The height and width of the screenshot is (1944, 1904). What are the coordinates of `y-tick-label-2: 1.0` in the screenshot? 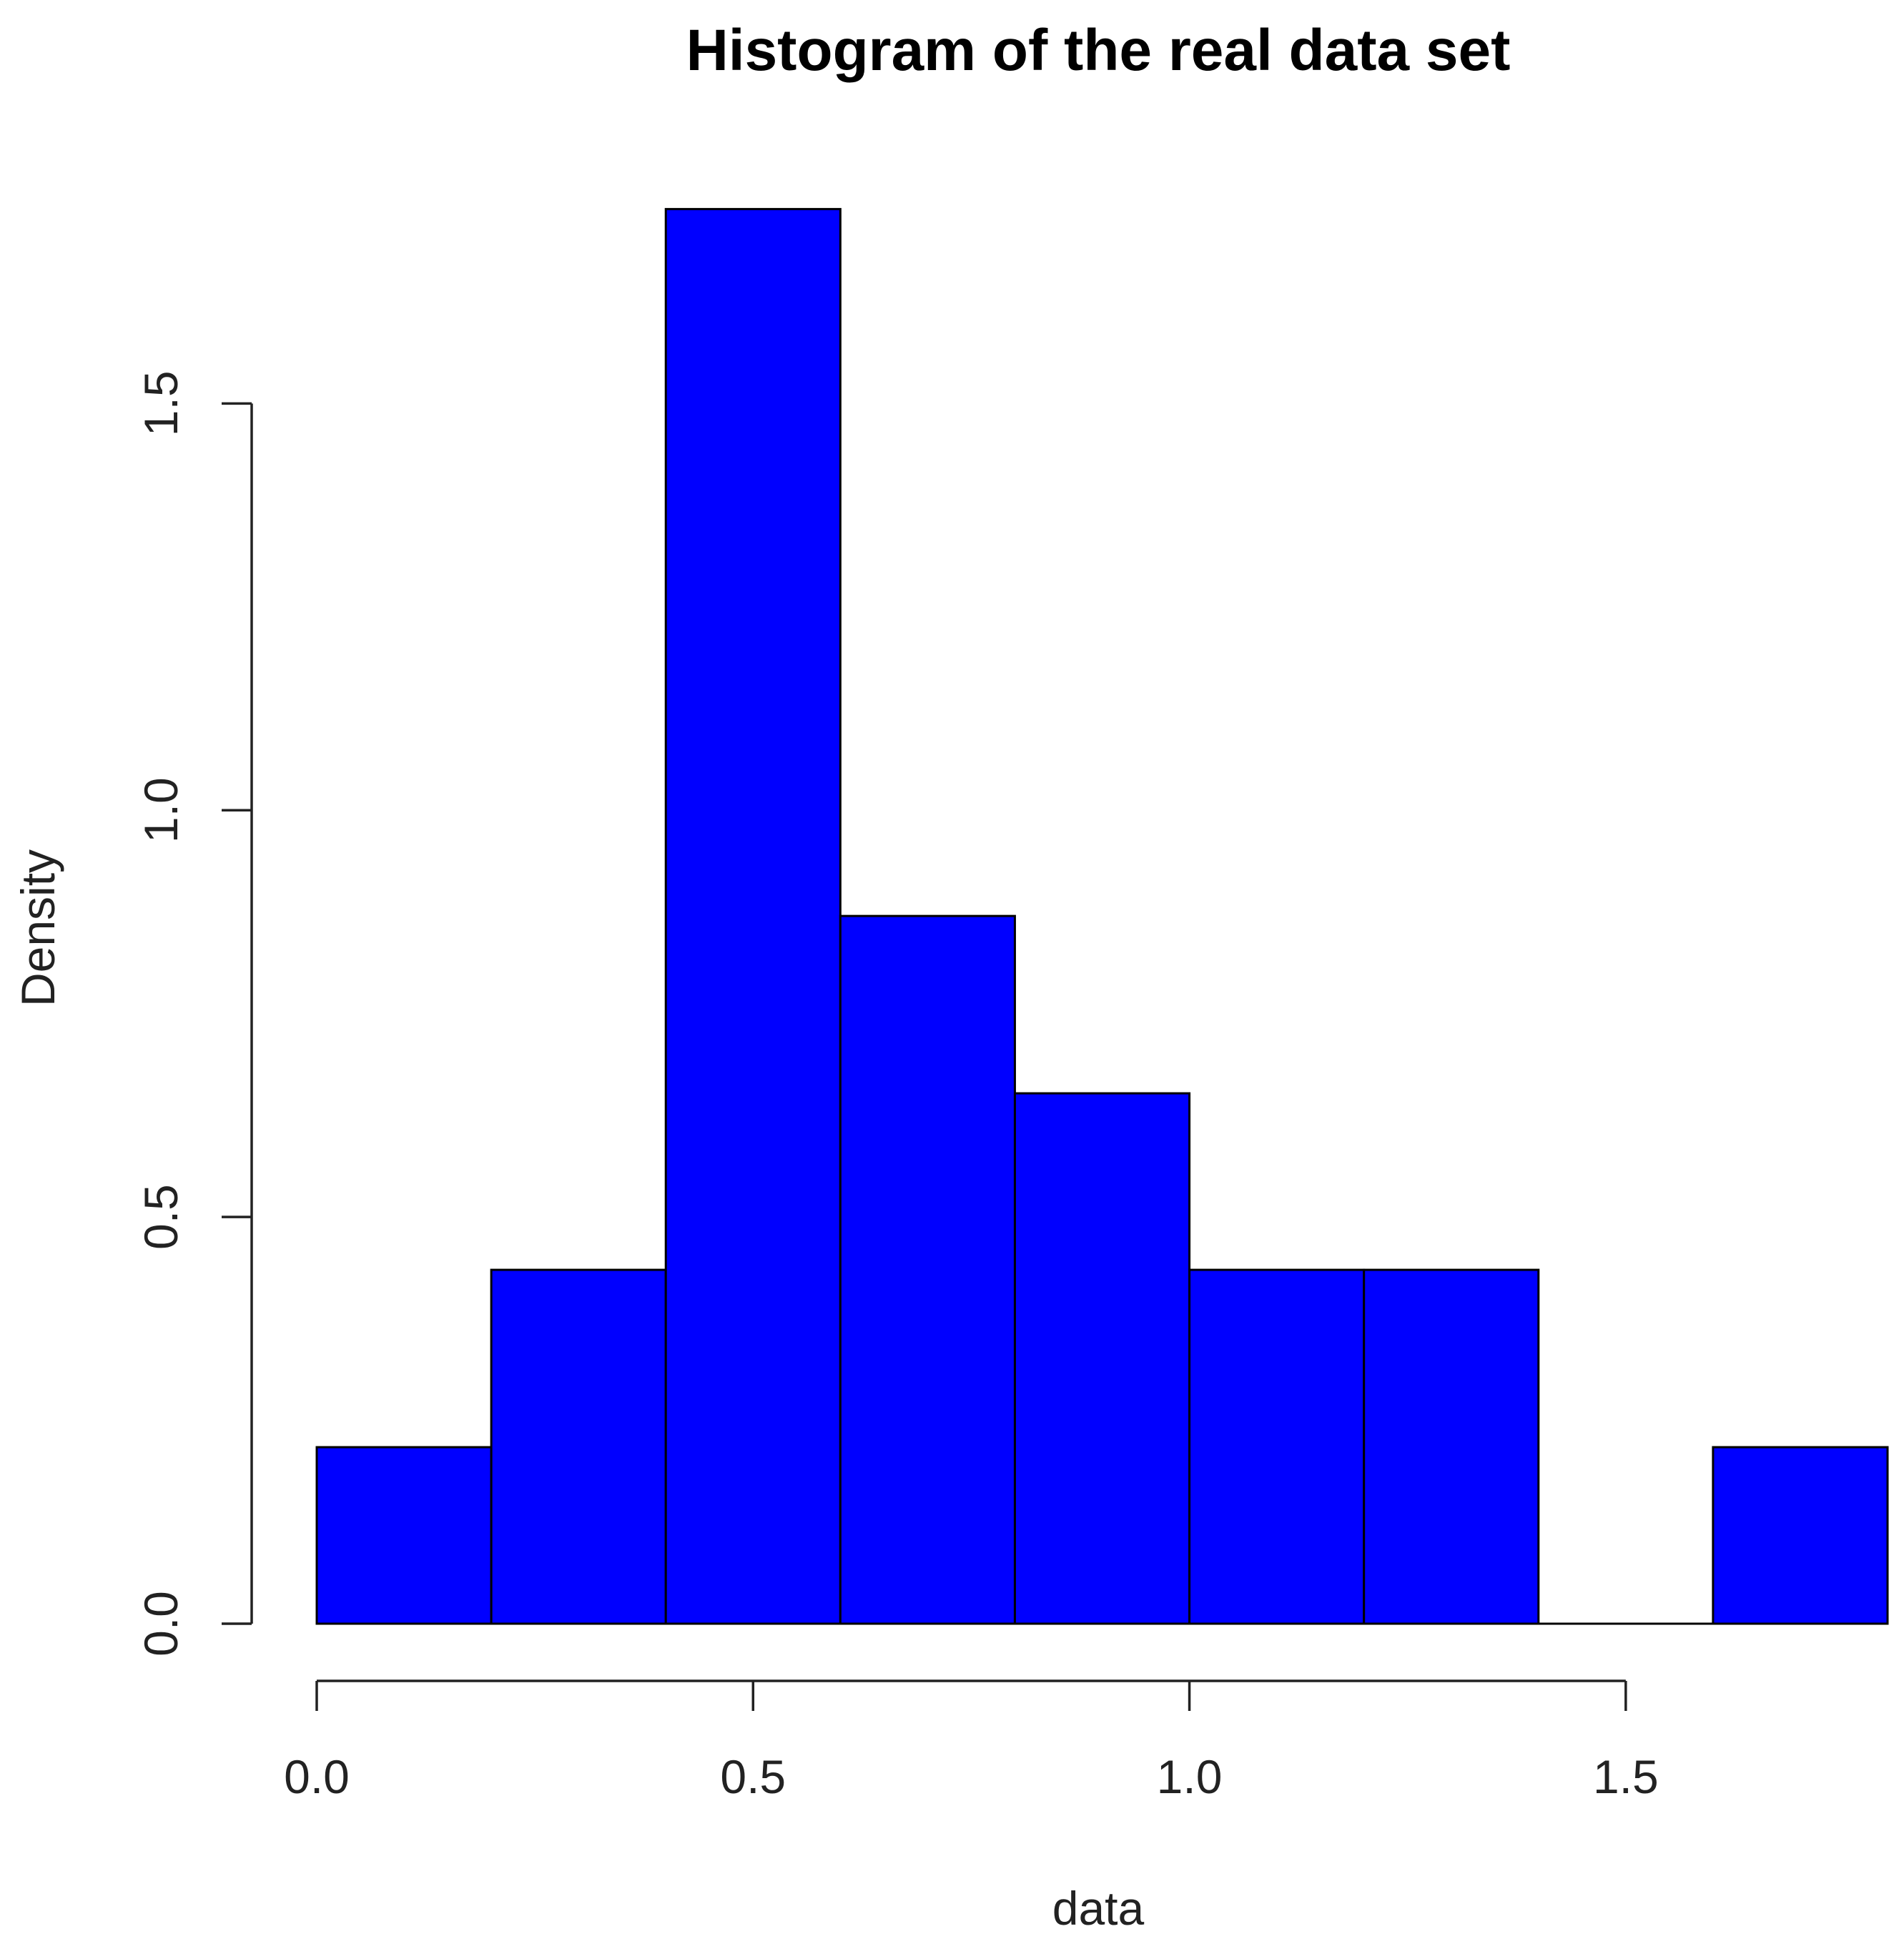 It's located at (160, 810).